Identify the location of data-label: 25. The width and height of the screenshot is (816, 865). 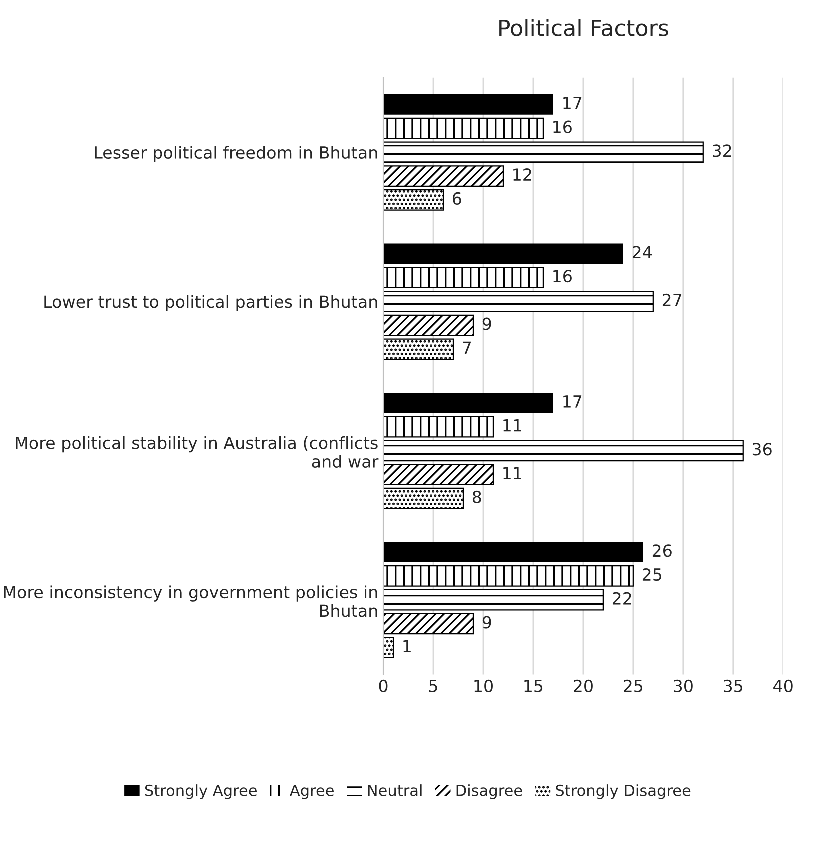
(652, 575).